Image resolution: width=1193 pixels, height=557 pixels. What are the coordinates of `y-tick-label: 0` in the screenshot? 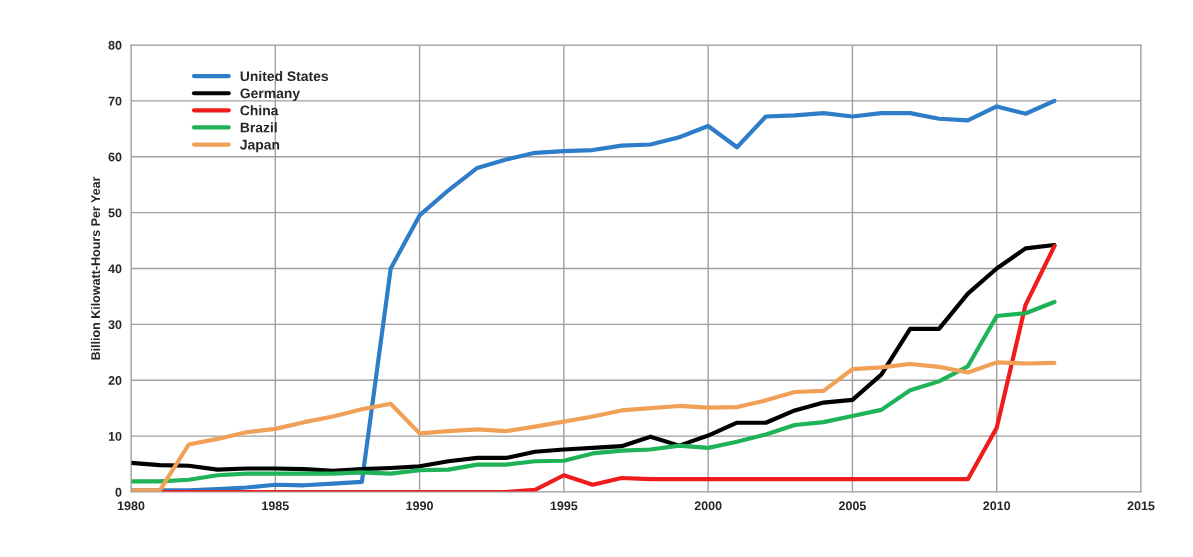 It's located at (118, 492).